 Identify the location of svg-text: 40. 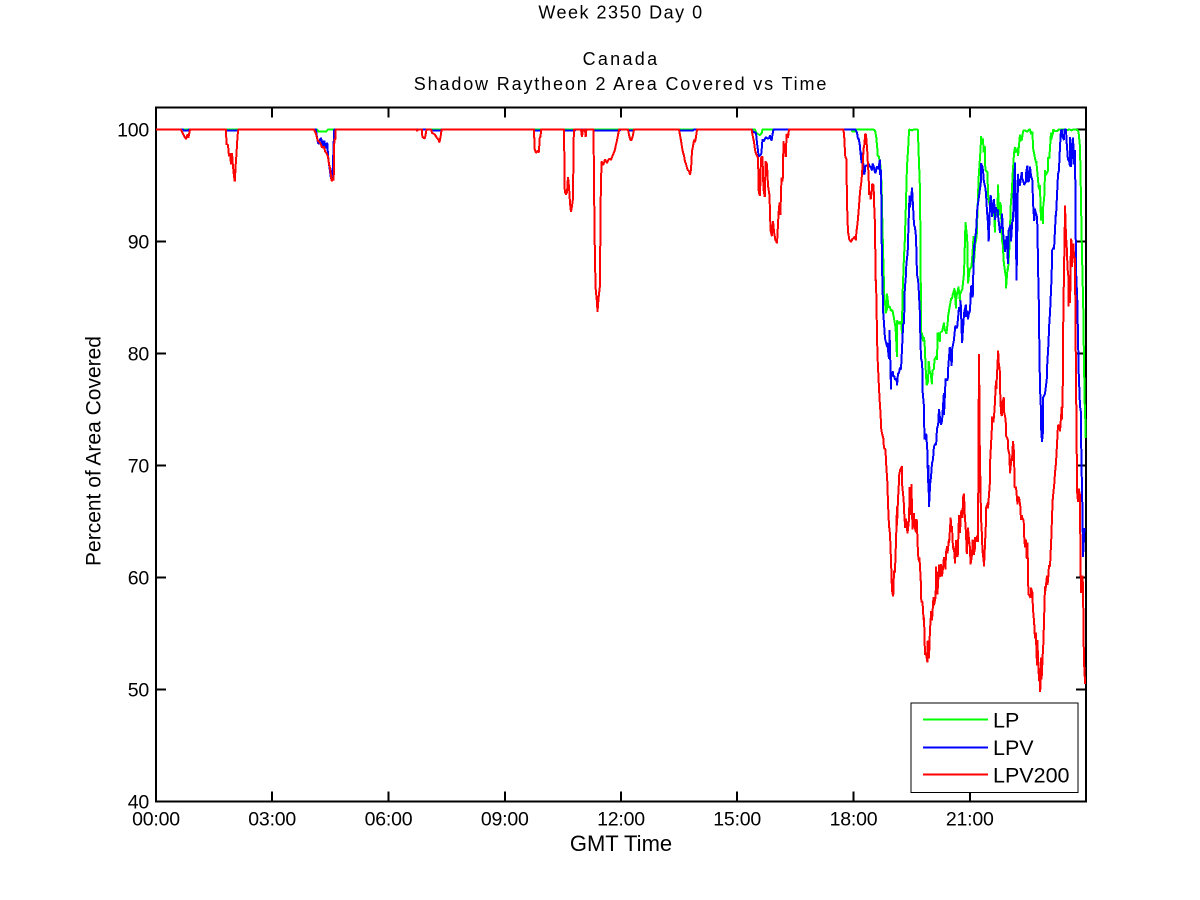
(139, 802).